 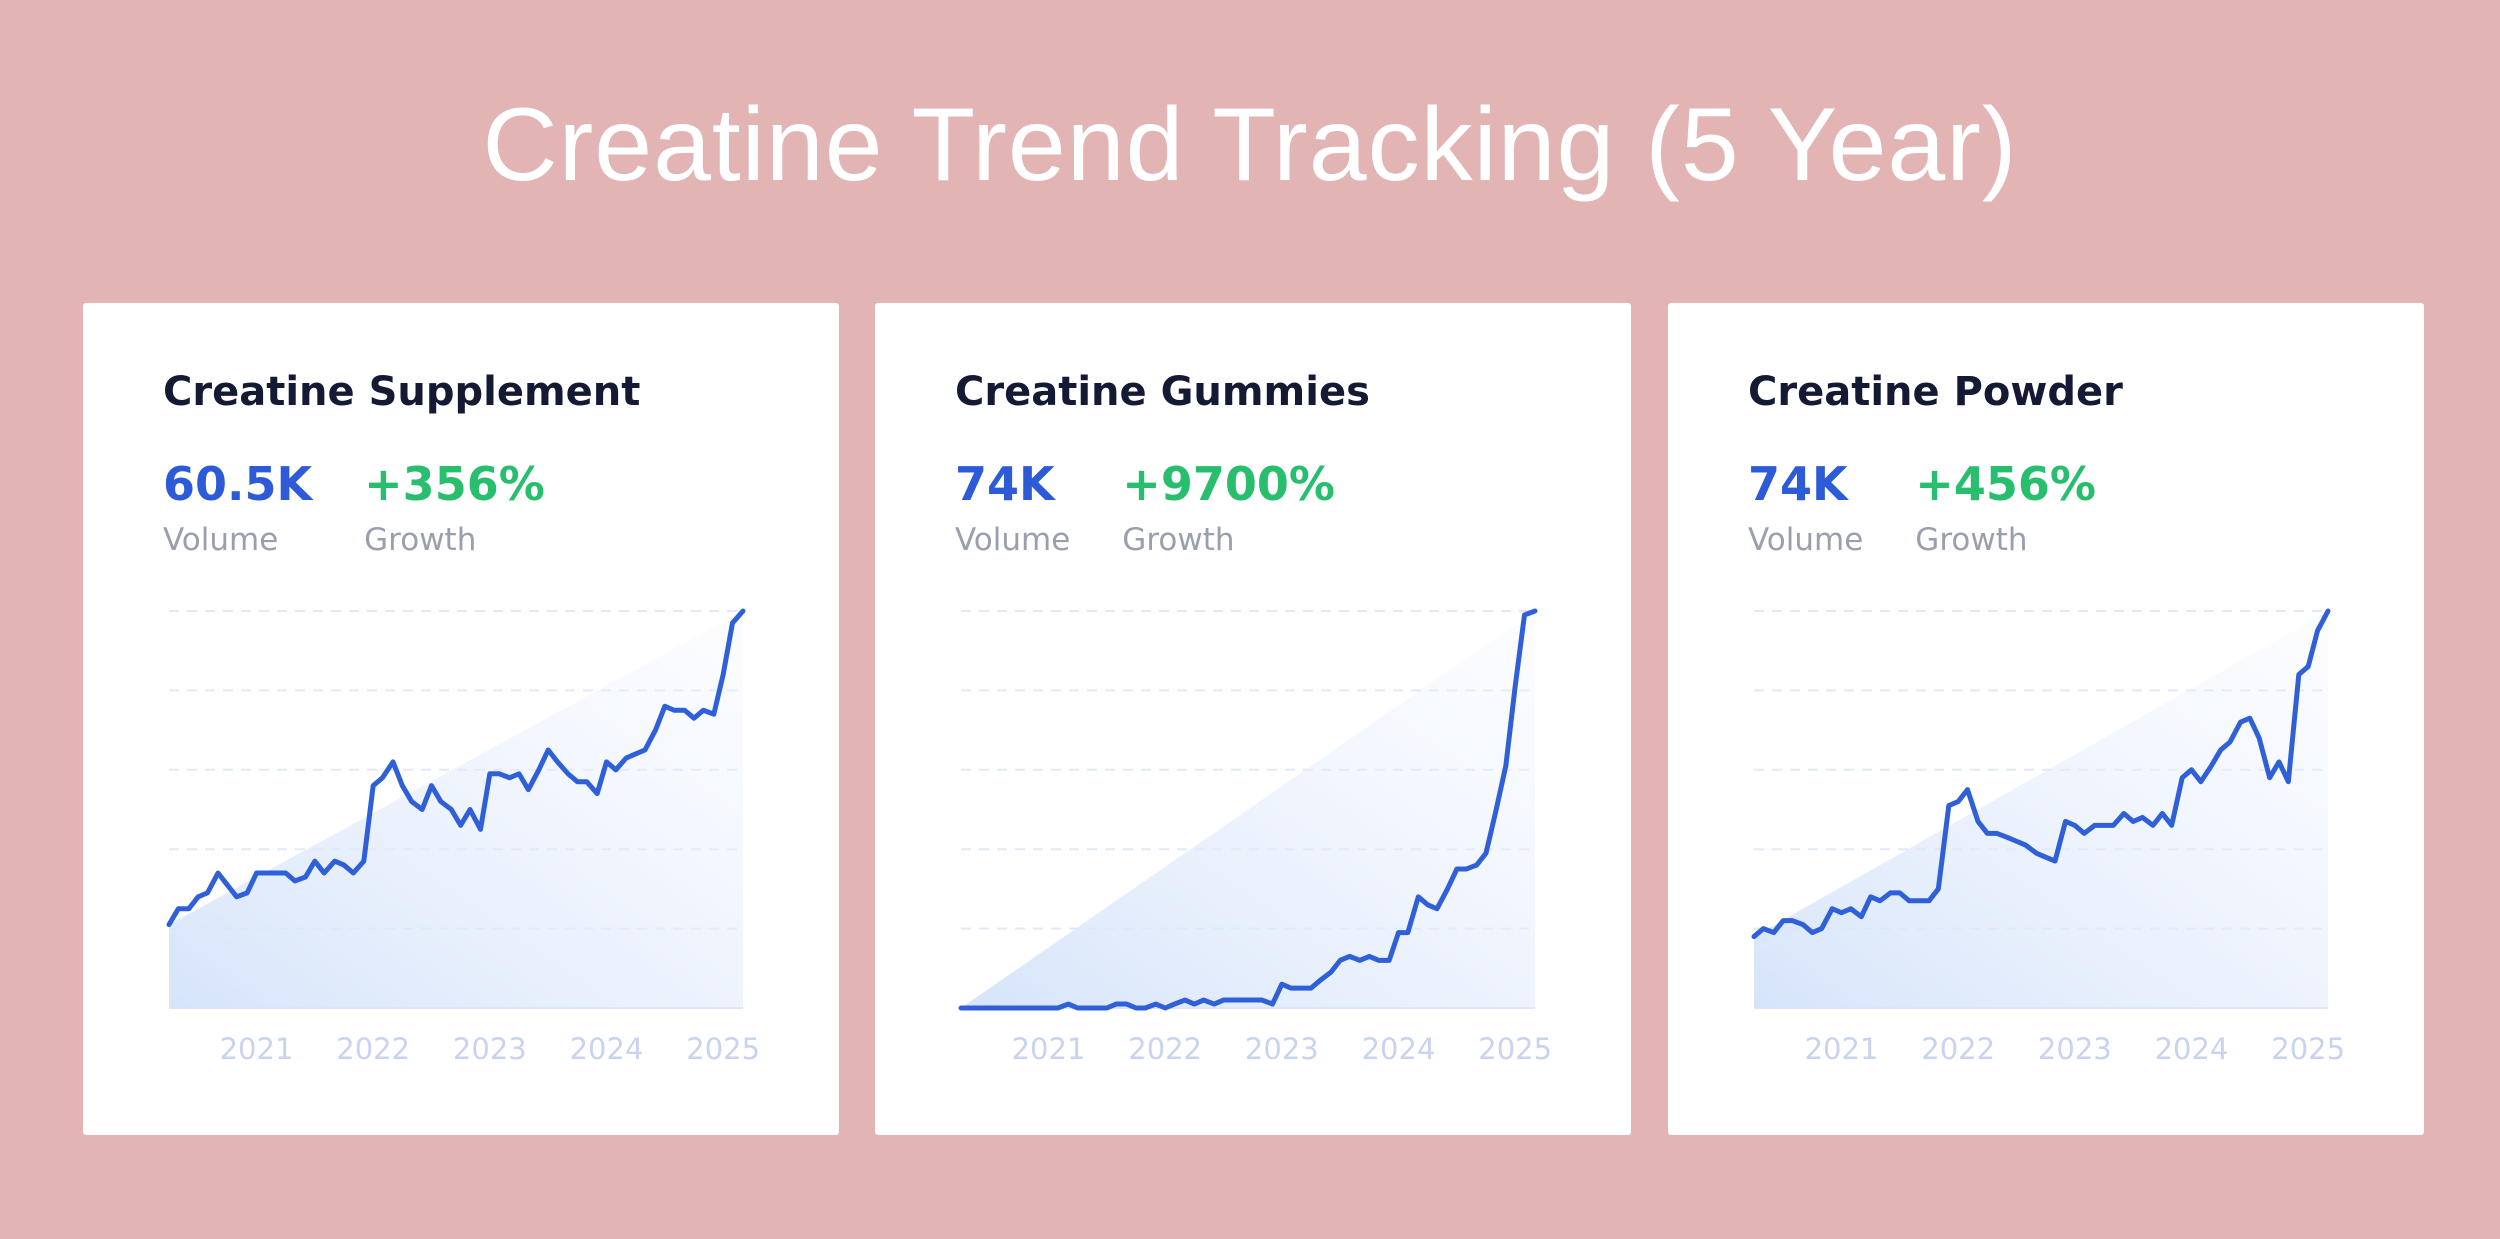 I want to click on stat: +356% Growth, so click(x=454, y=509).